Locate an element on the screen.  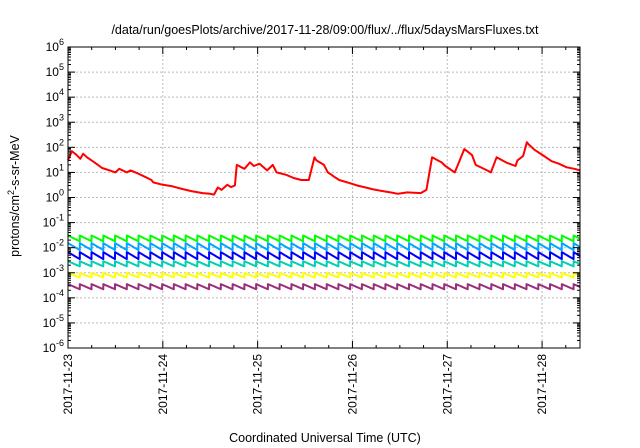
y-tick-exponent: 4 is located at coordinates (61, 92).